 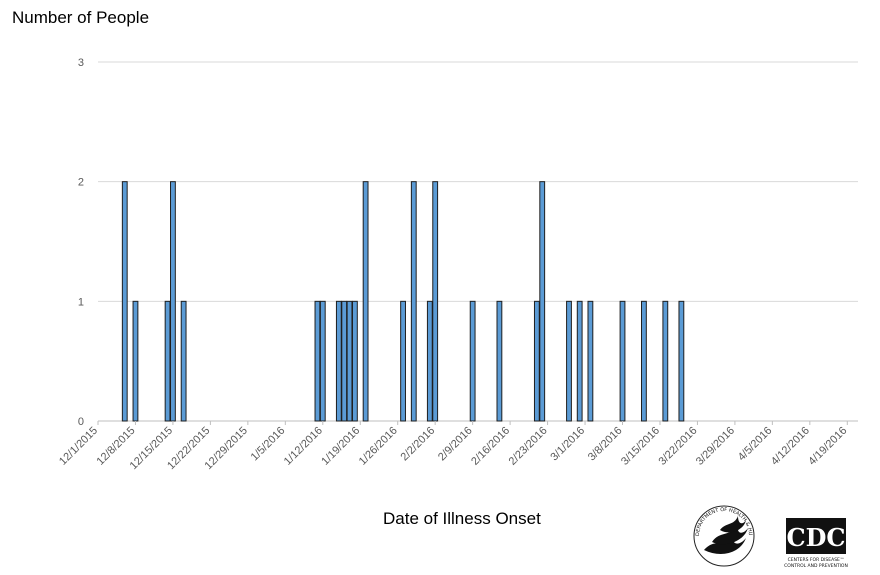 I want to click on x-tick-label: 3/29/2016, so click(x=715, y=446).